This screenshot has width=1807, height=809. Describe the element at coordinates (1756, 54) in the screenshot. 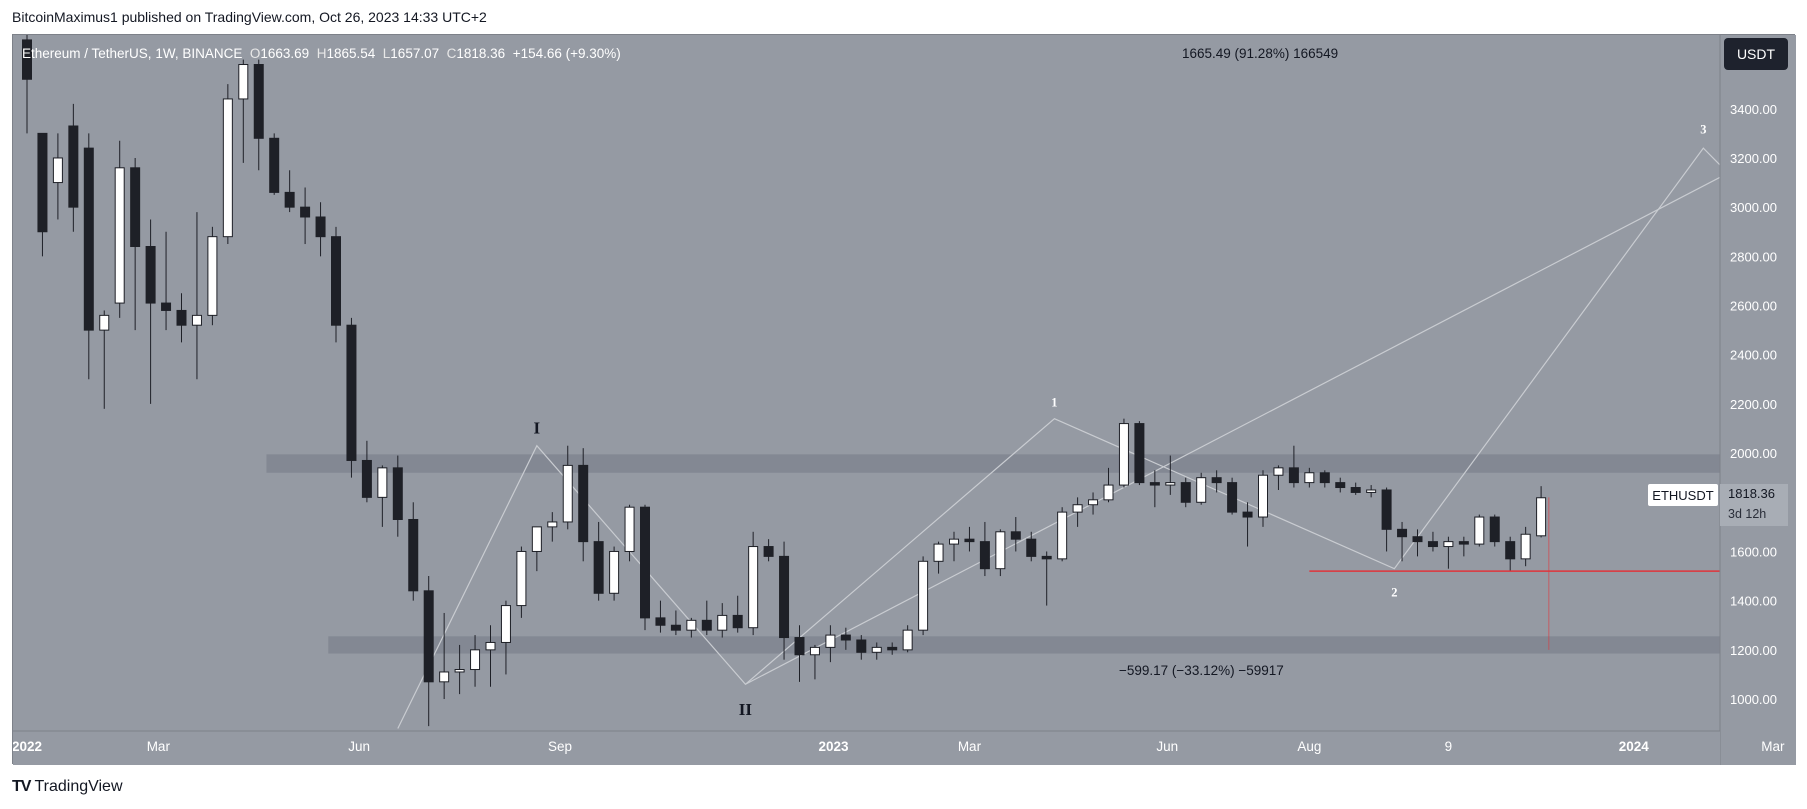

I see `currency-button: USDT` at that location.